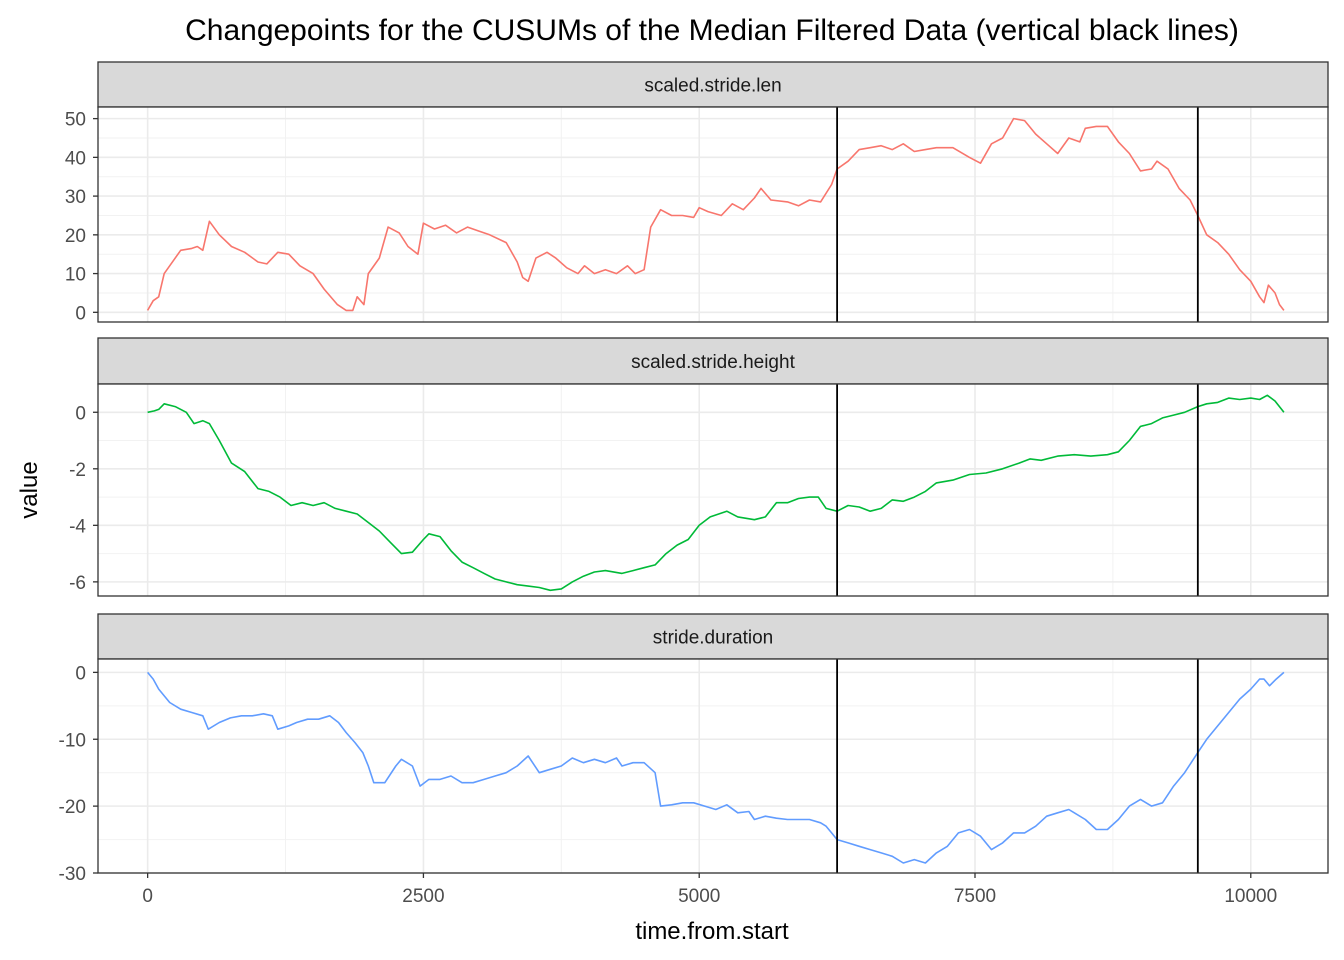  Describe the element at coordinates (77, 526) in the screenshot. I see `y-tick-label: -4` at that location.